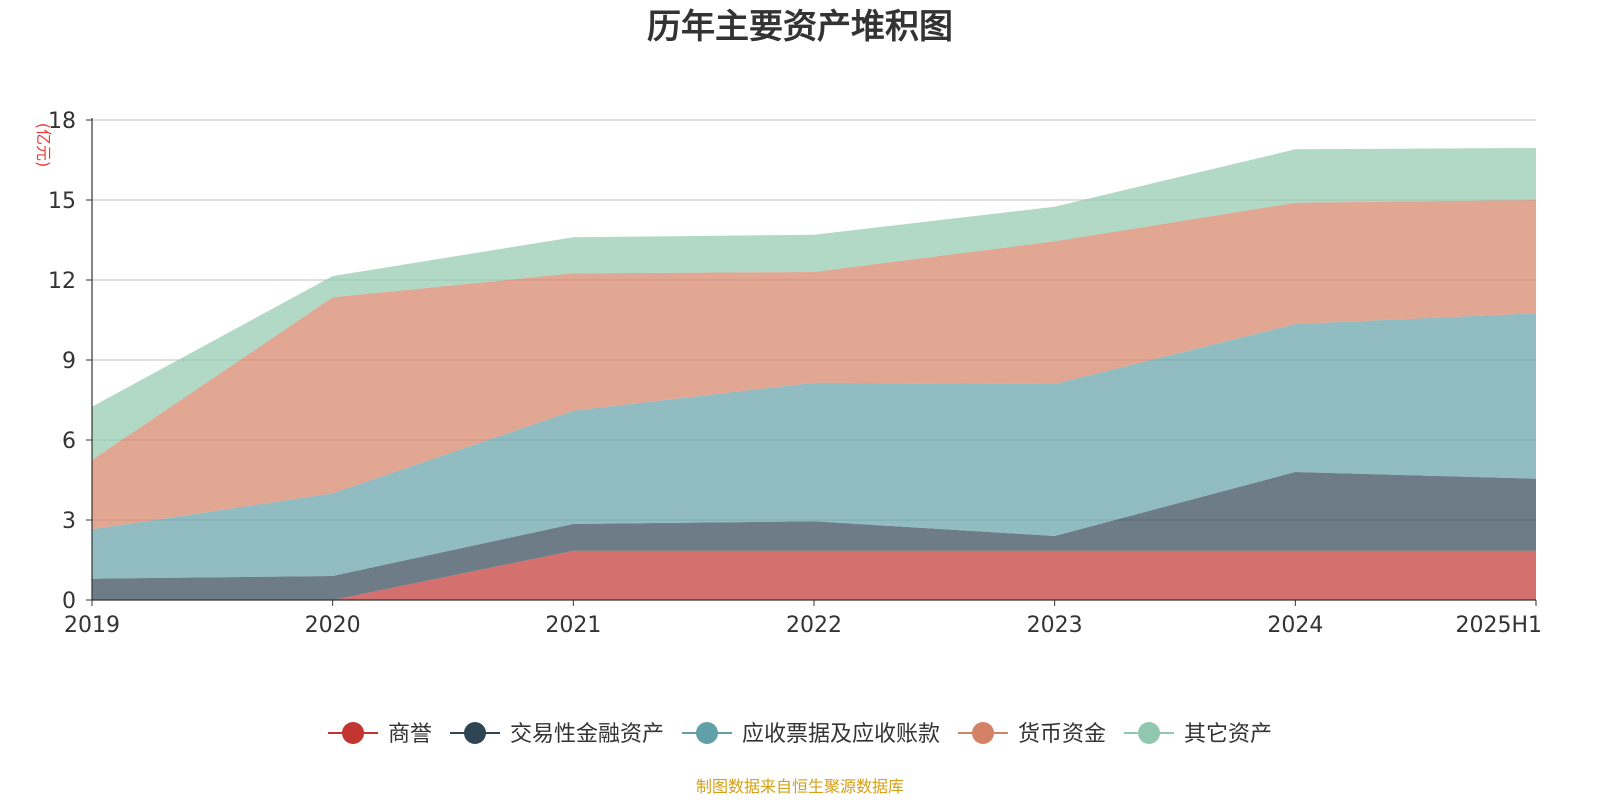 Image resolution: width=1600 pixels, height=800 pixels. Describe the element at coordinates (43, 145) in the screenshot. I see `y-axis-unit: (亿元)` at that location.